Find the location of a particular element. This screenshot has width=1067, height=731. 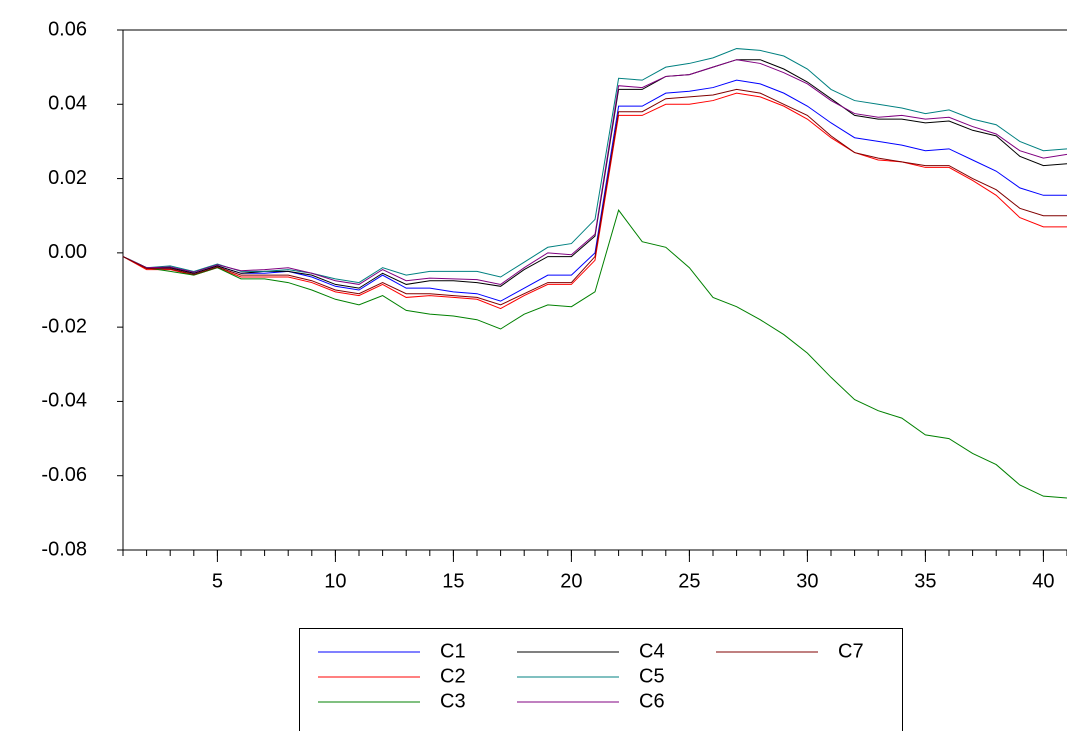

x-tick-label: 10 is located at coordinates (335, 581).